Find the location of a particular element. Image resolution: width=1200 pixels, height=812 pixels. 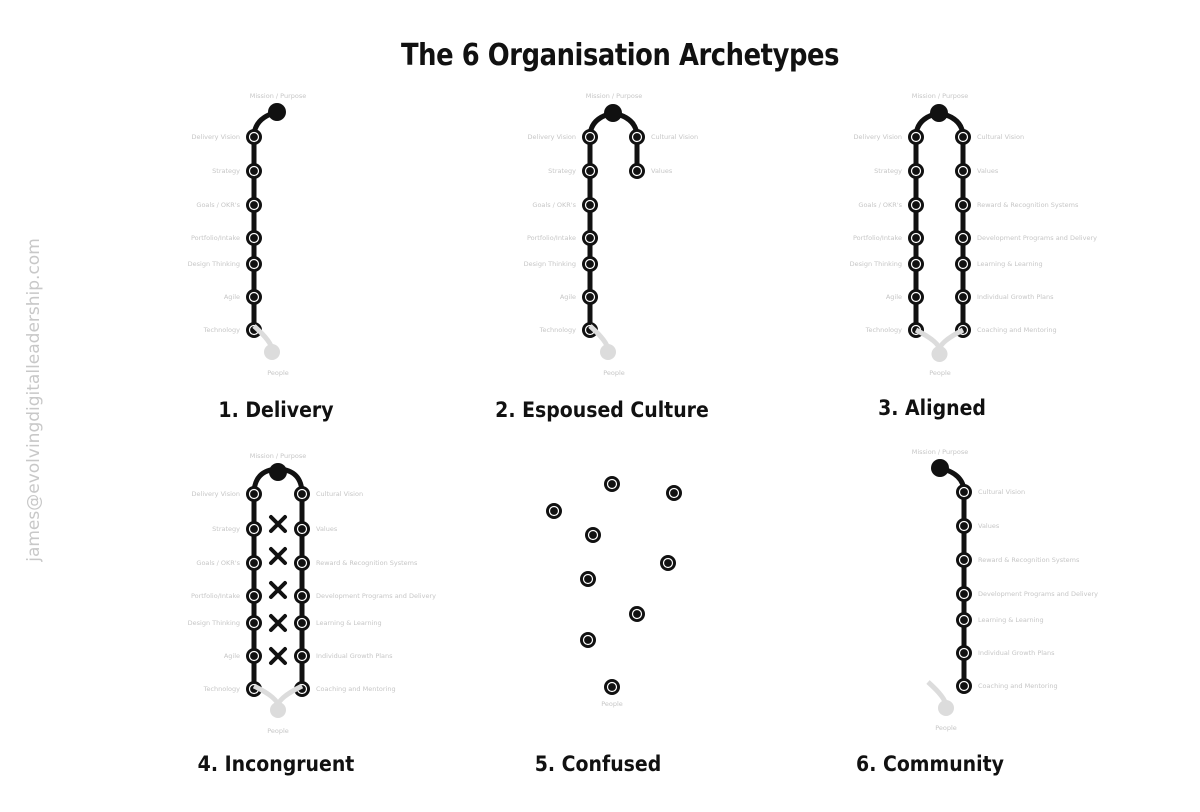

aligned-right-label: Learning & Learning is located at coordinates (1010, 264).